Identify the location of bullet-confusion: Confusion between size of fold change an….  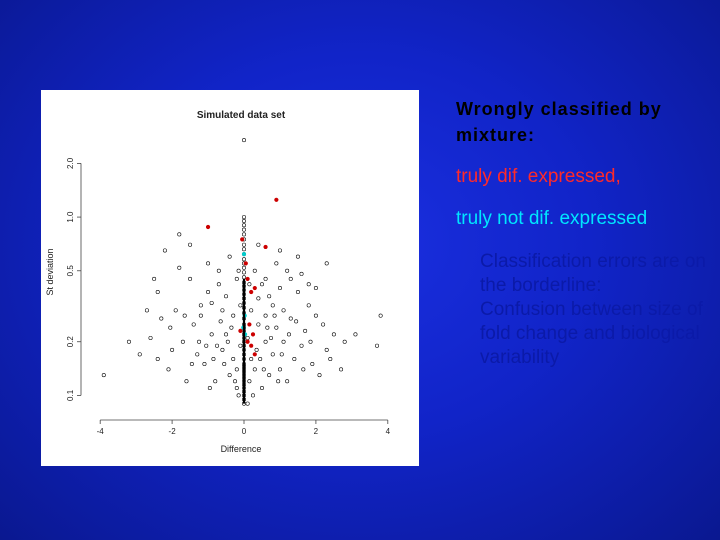
(591, 333).